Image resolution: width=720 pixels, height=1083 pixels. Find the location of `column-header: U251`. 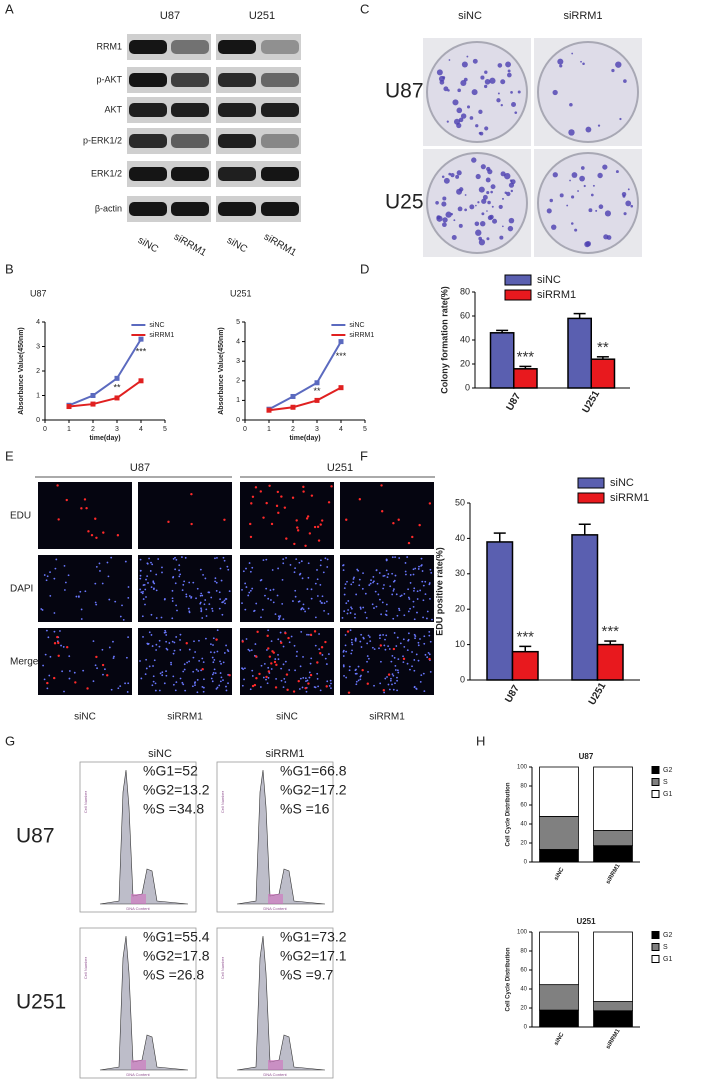

column-header: U251 is located at coordinates (262, 16).